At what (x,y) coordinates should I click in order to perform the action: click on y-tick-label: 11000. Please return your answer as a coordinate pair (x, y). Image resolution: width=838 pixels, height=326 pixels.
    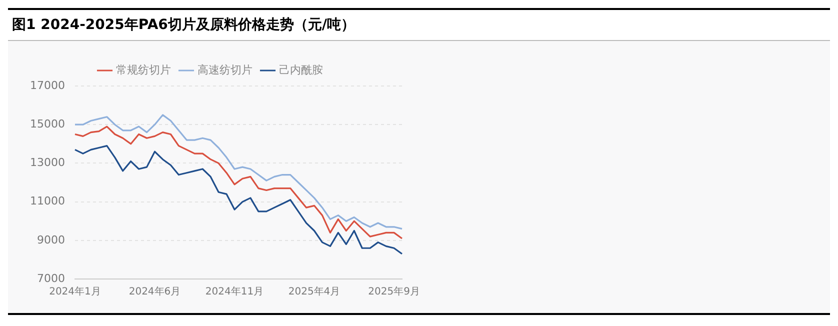
    Looking at the image, I should click on (47, 201).